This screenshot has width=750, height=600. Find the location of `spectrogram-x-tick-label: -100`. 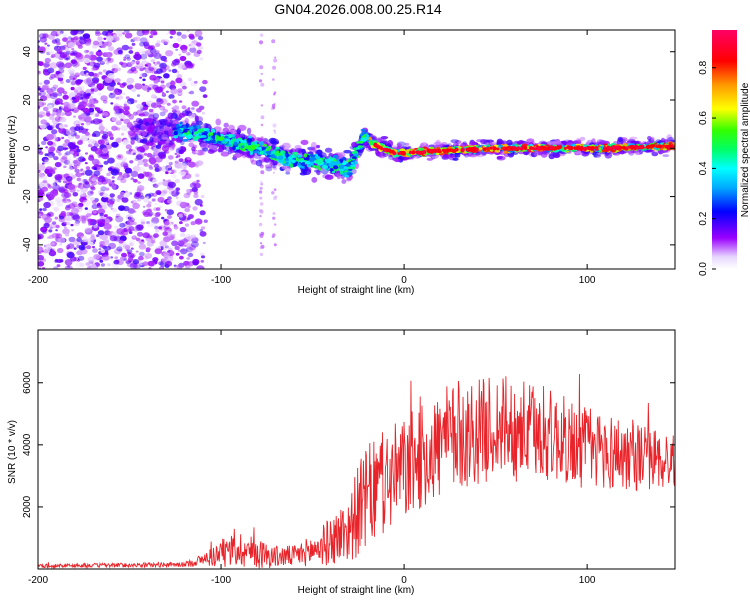

spectrogram-x-tick-label: -100 is located at coordinates (221, 280).